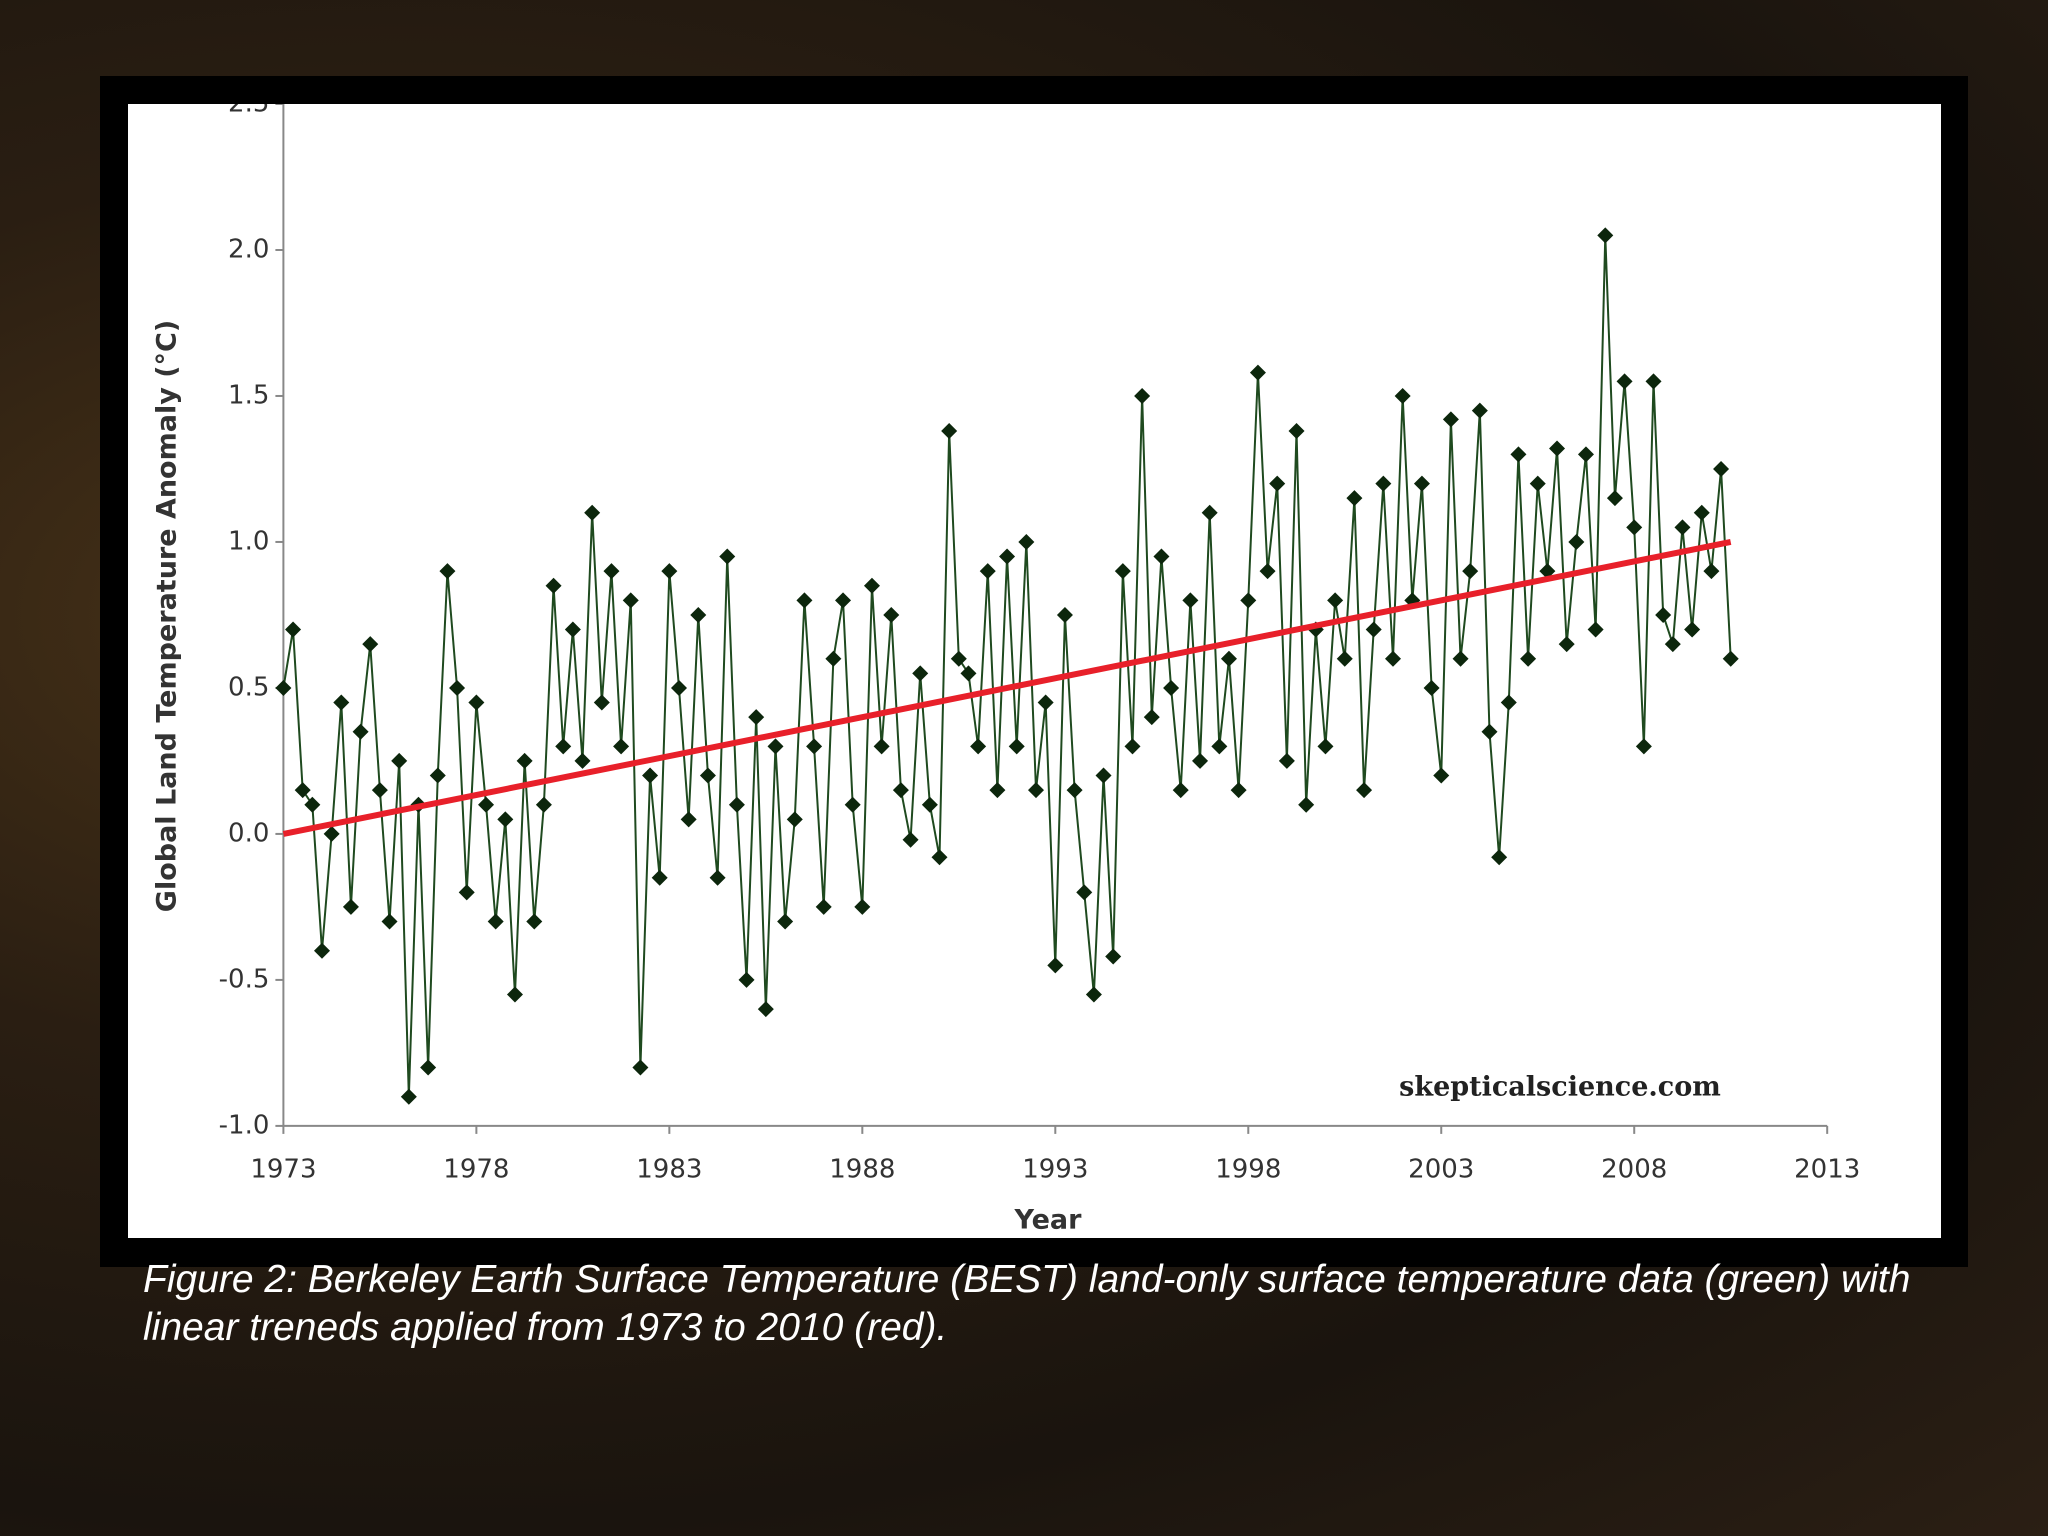  I want to click on watermark: skepticalscience.com, so click(1560, 1087).